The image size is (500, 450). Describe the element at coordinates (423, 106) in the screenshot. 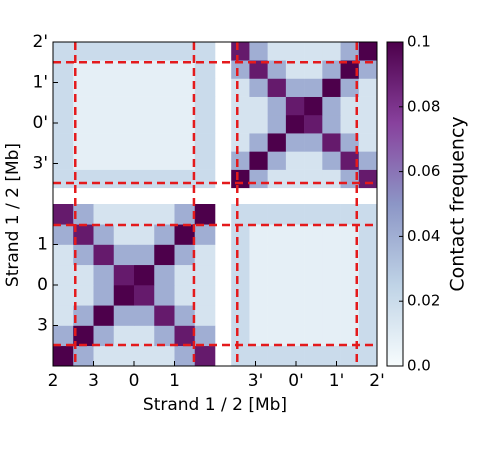

I see `colorbar-tick-label: 0.08` at that location.